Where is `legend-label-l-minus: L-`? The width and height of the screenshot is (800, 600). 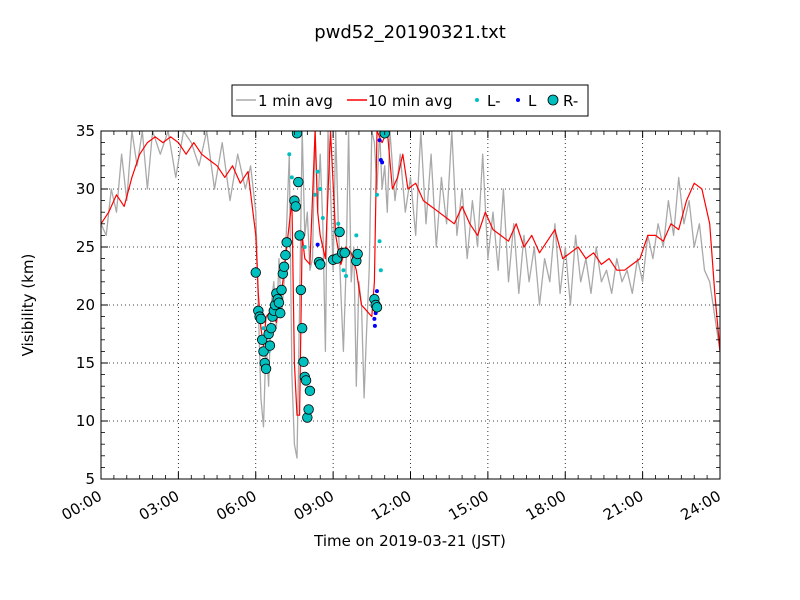 legend-label-l-minus: L- is located at coordinates (494, 101).